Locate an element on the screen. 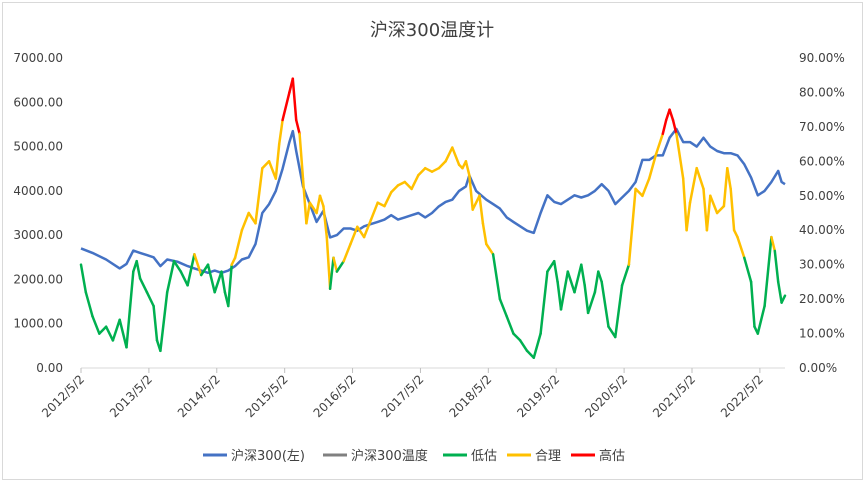 The width and height of the screenshot is (865, 483). x-tick-label: 2017/5/2 is located at coordinates (403, 396).